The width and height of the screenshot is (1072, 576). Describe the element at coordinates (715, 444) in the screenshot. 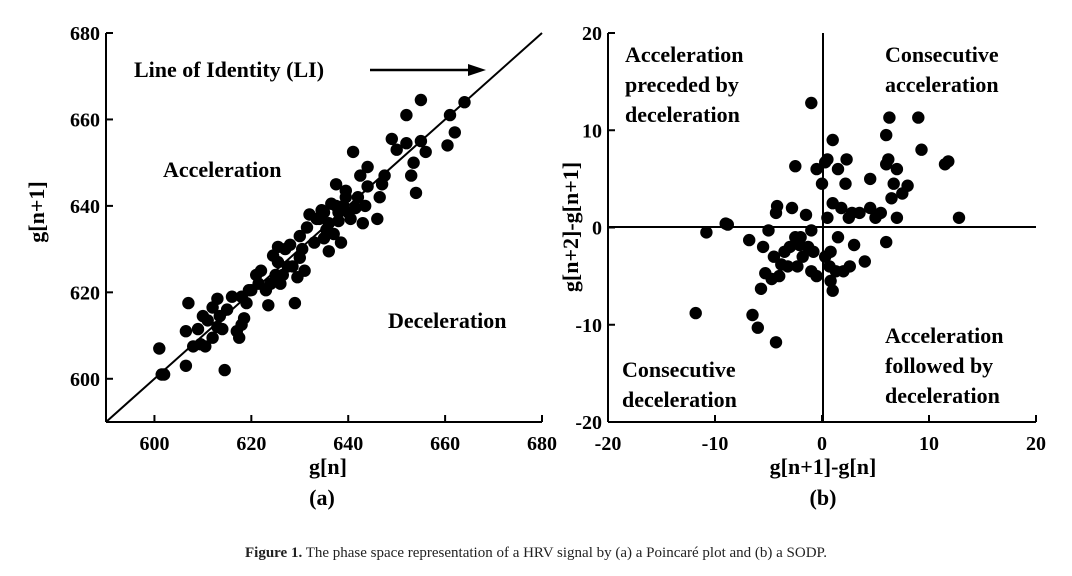

I see `x-tick-label: -10` at that location.